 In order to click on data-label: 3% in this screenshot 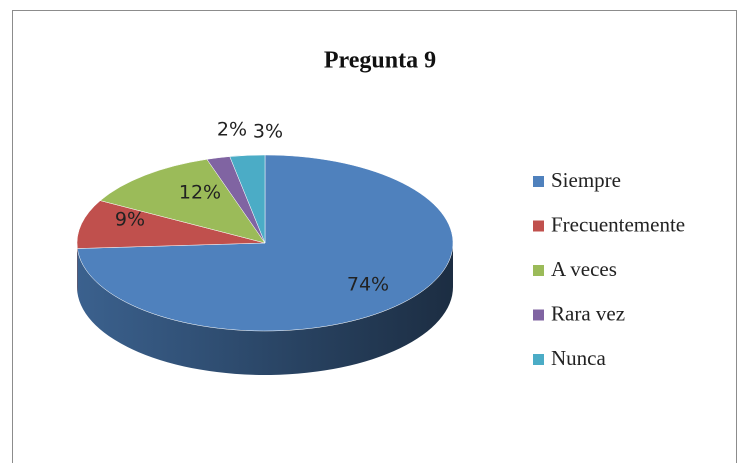, I will do `click(268, 132)`.